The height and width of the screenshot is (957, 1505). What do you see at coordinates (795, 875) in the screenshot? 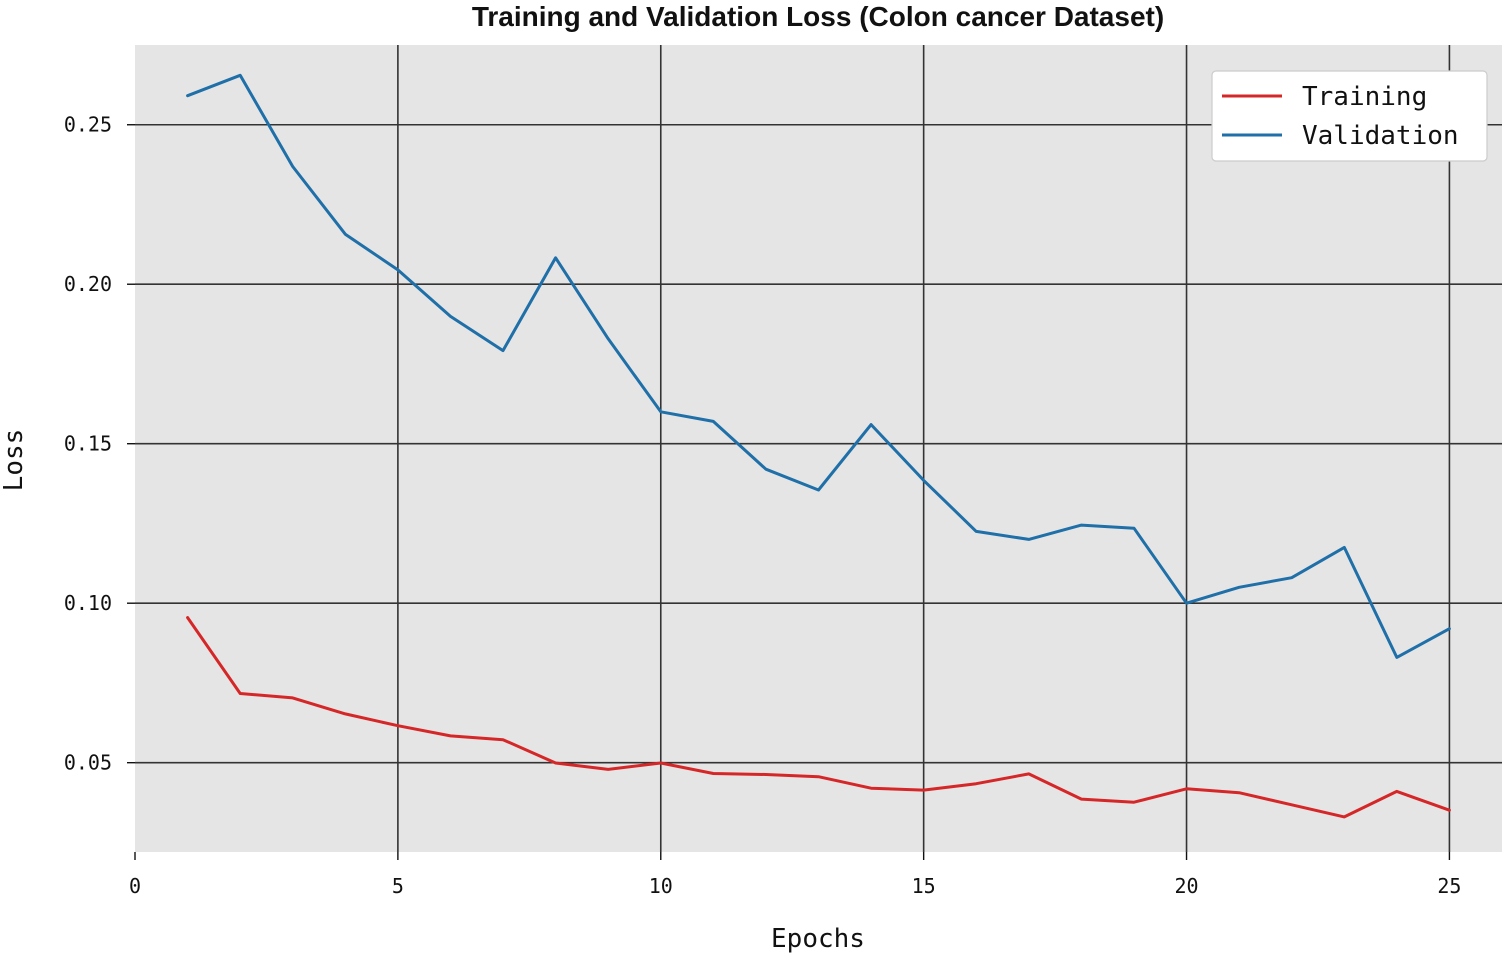
I see `x-axis-ticks: 0 5 10 15 20 25` at bounding box center [795, 875].